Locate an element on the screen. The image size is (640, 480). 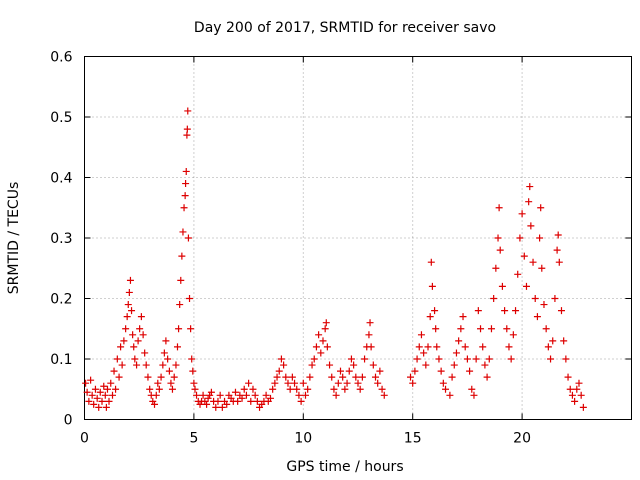
y-tick-label: 0.6 is located at coordinates (61, 58).